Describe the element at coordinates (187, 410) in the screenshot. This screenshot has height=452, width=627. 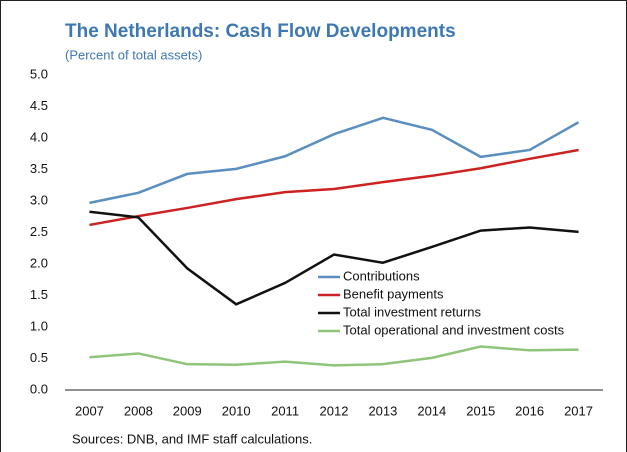
I see `x-tick-label: 2009` at that location.